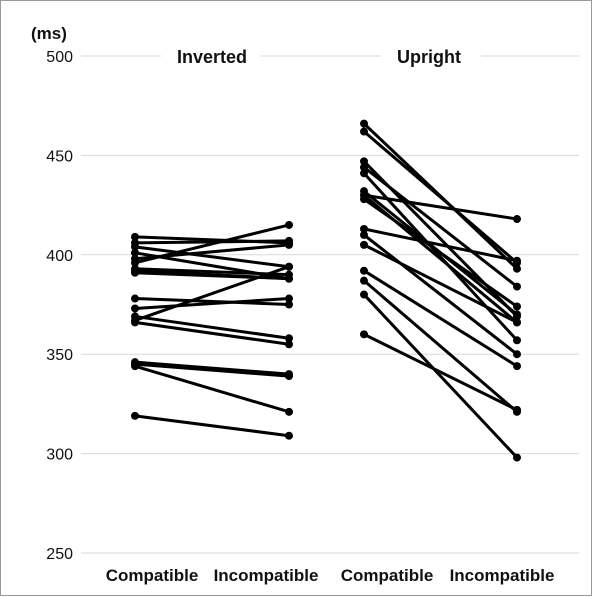 The image size is (592, 597). What do you see at coordinates (59, 455) in the screenshot?
I see `y-tick-label: 300` at bounding box center [59, 455].